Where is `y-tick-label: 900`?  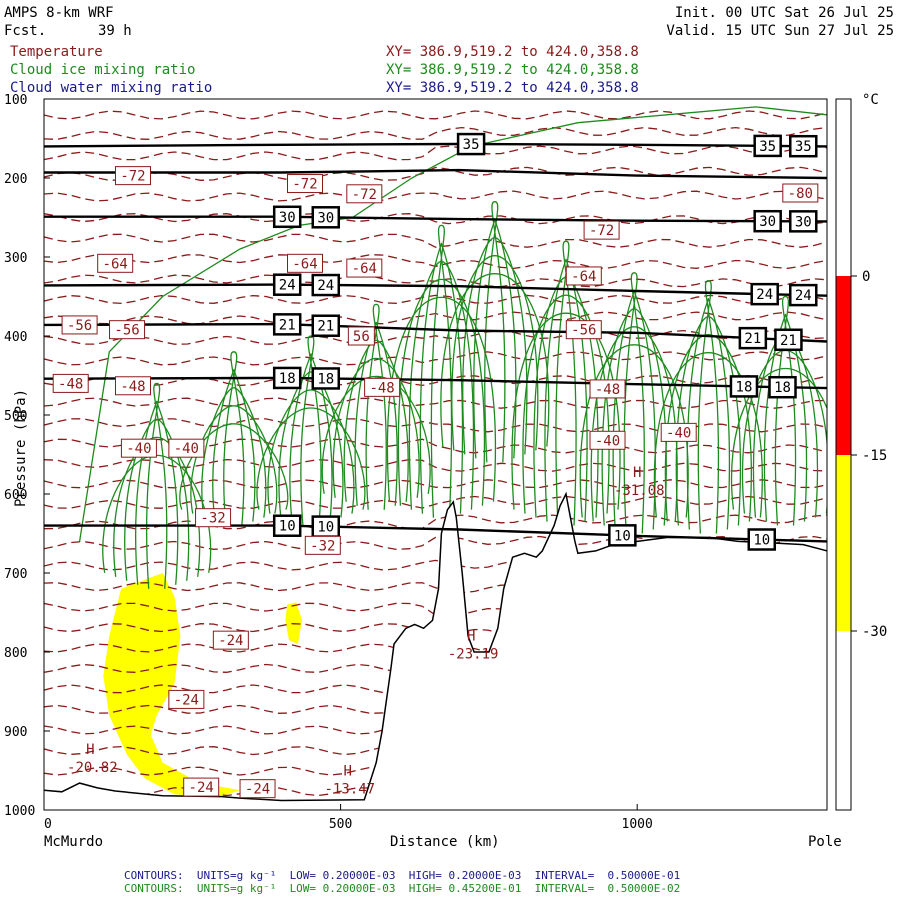
y-tick-label: 900 is located at coordinates (15, 732).